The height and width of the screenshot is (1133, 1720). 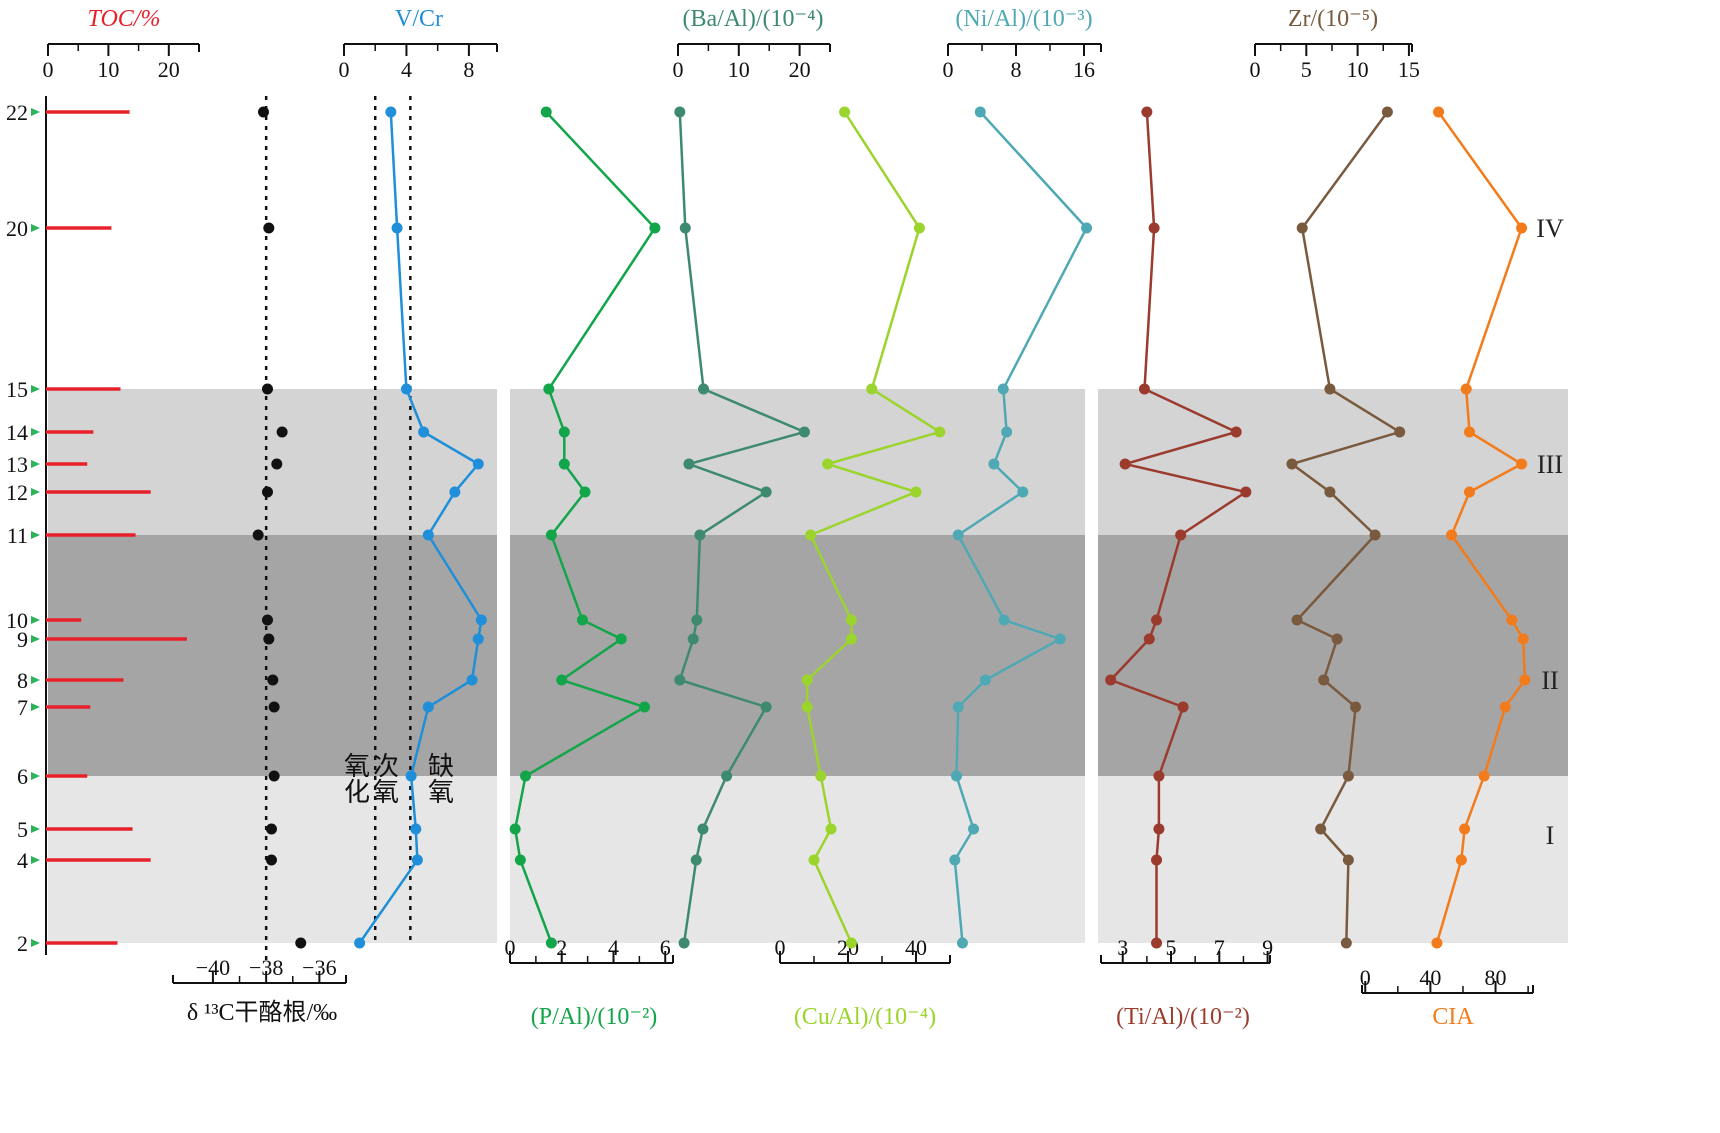 I want to click on toc-tick-label-0: 0, so click(x=48, y=69).